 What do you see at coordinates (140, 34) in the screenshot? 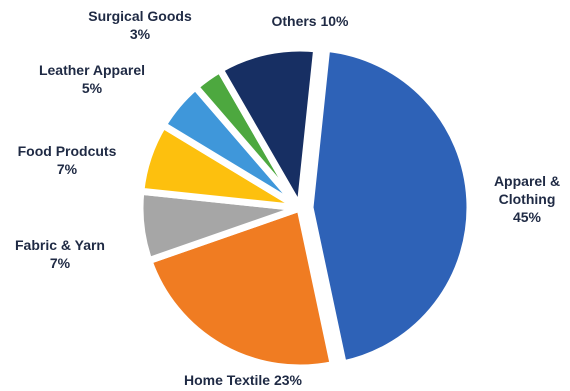
I see `slice-label-line: 3%` at bounding box center [140, 34].